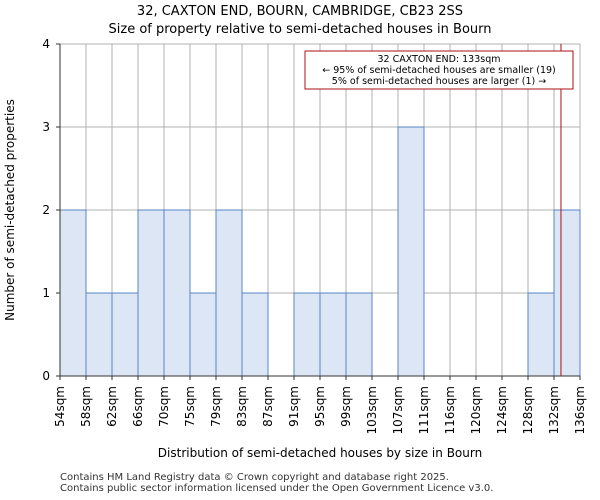  What do you see at coordinates (398, 410) in the screenshot?
I see `x-tick-label: 107sqm` at bounding box center [398, 410].